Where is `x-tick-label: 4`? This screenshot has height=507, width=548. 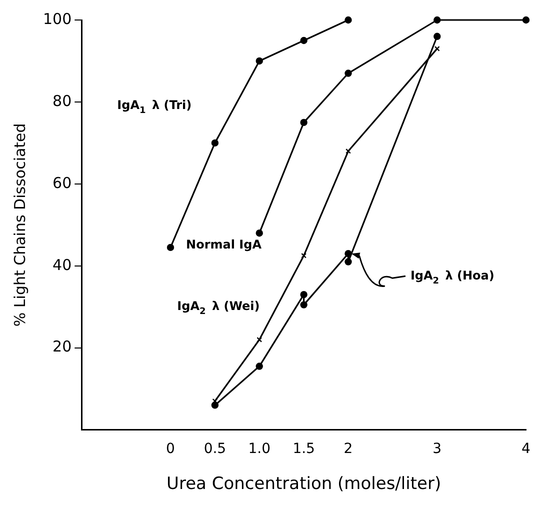
x-tick-label: 4 is located at coordinates (526, 448).